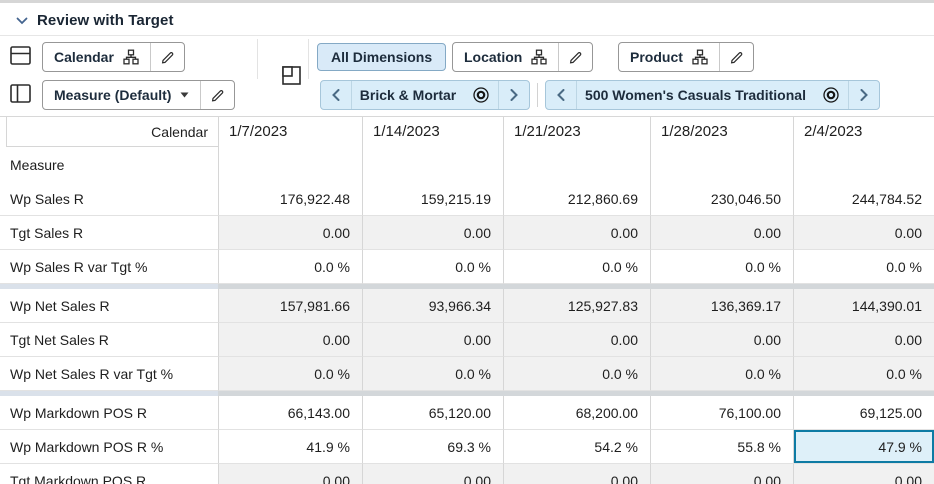 The image size is (934, 484). I want to click on grid-cell: 68,200.00, so click(576, 413).